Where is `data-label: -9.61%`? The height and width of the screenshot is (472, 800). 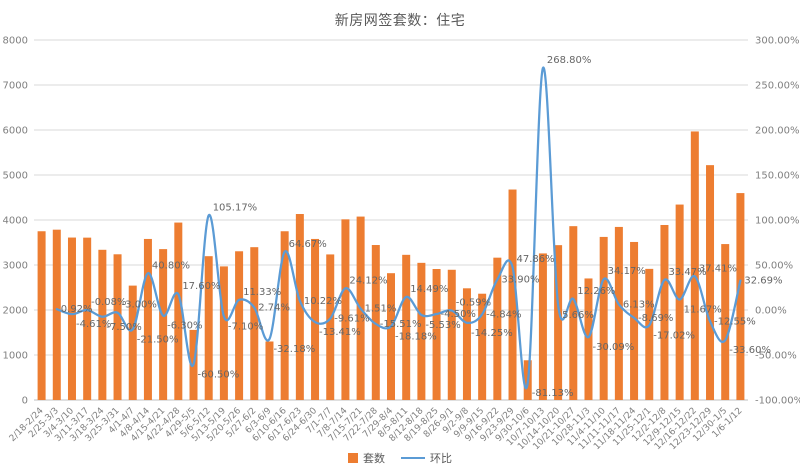
data-label: -9.61% is located at coordinates (351, 319).